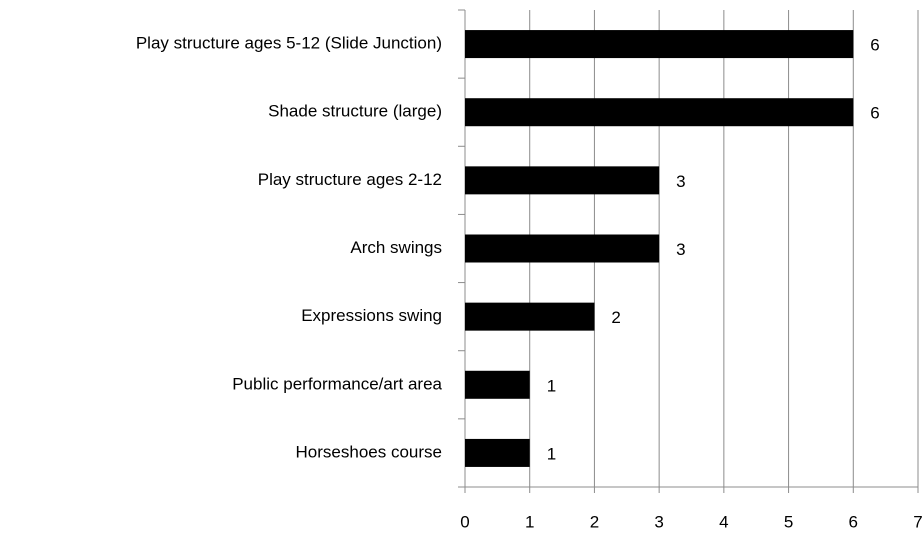 Image resolution: width=923 pixels, height=538 pixels. Describe the element at coordinates (350, 179) in the screenshot. I see `y-tick-label: Play structure ages 2-12` at that location.